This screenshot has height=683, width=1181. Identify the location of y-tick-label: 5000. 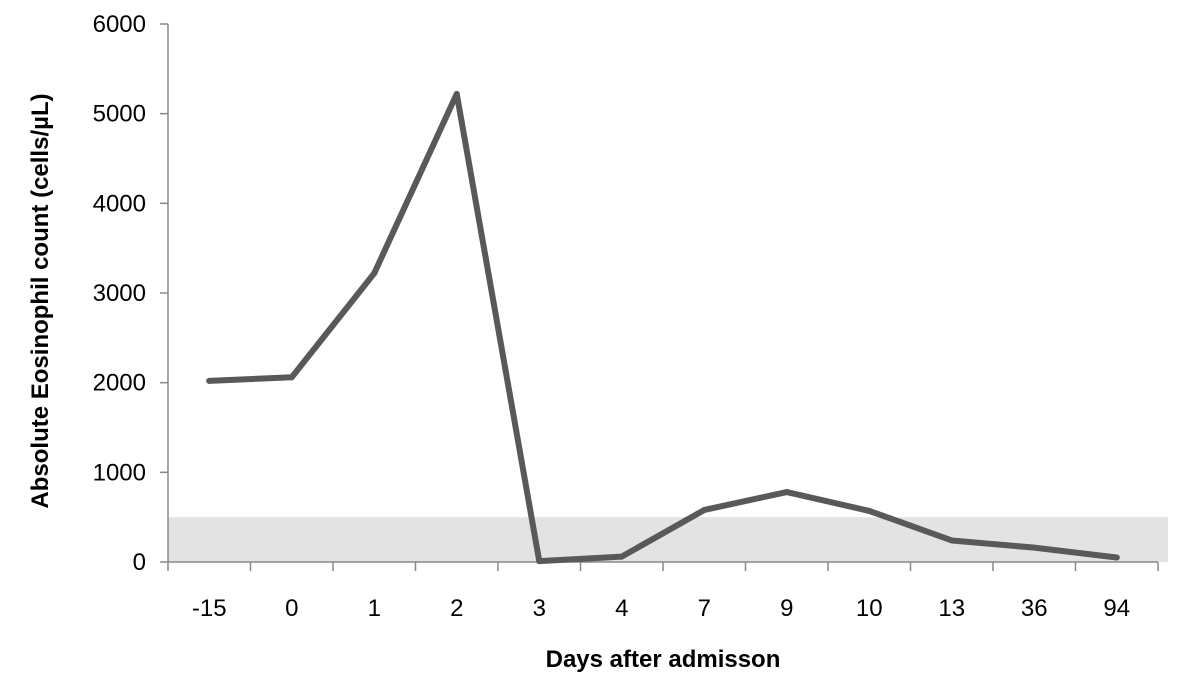
(119, 114).